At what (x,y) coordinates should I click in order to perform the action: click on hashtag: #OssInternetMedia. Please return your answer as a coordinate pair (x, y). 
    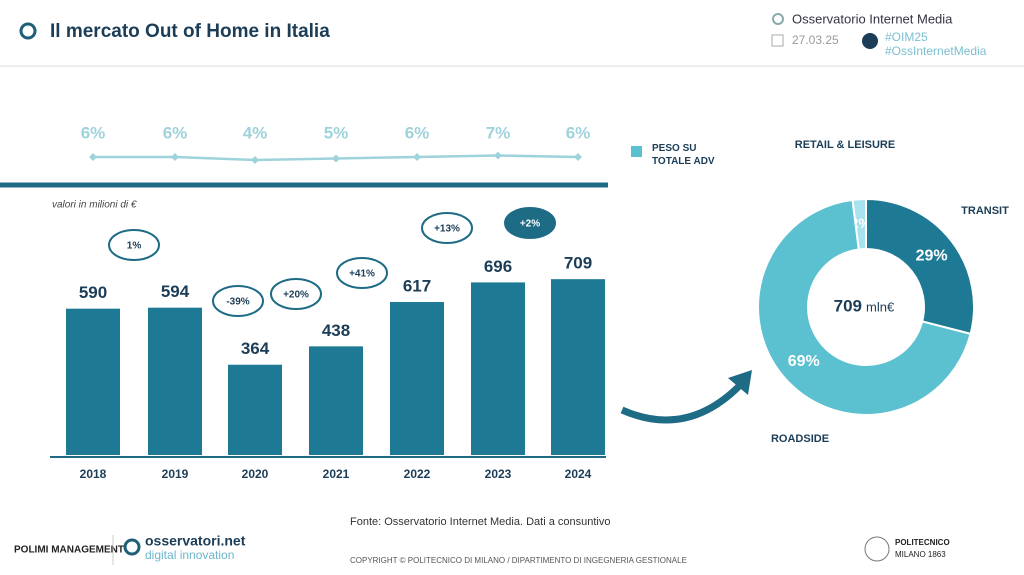
    Looking at the image, I should click on (936, 51).